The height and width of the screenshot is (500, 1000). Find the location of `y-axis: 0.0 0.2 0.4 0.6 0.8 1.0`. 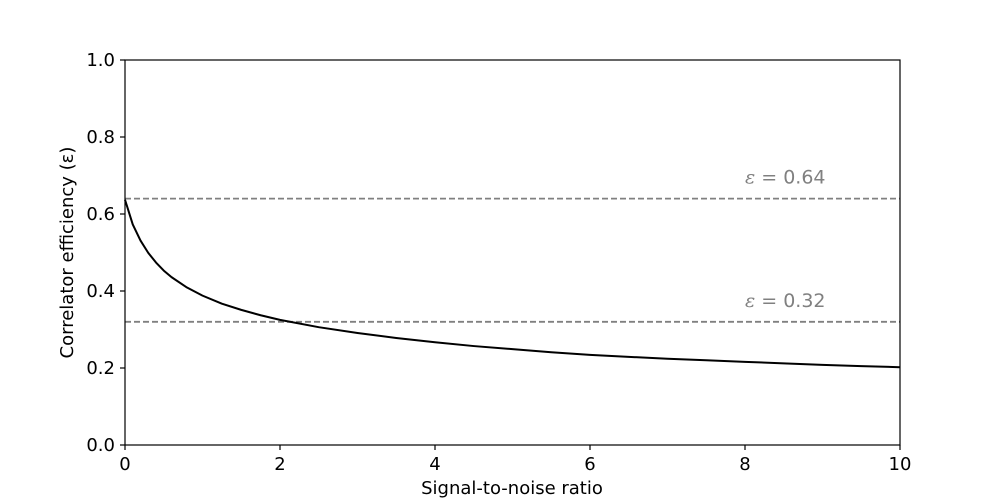

y-axis: 0.0 0.2 0.4 0.6 0.8 1.0 is located at coordinates (105, 253).